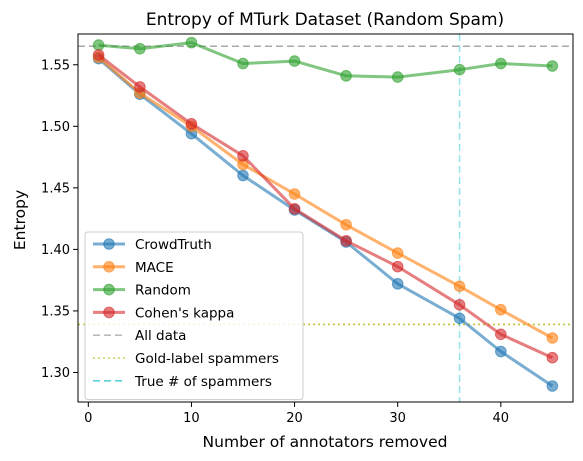 The width and height of the screenshot is (583, 461). Describe the element at coordinates (88, 418) in the screenshot. I see `x-tick-label: 0` at that location.